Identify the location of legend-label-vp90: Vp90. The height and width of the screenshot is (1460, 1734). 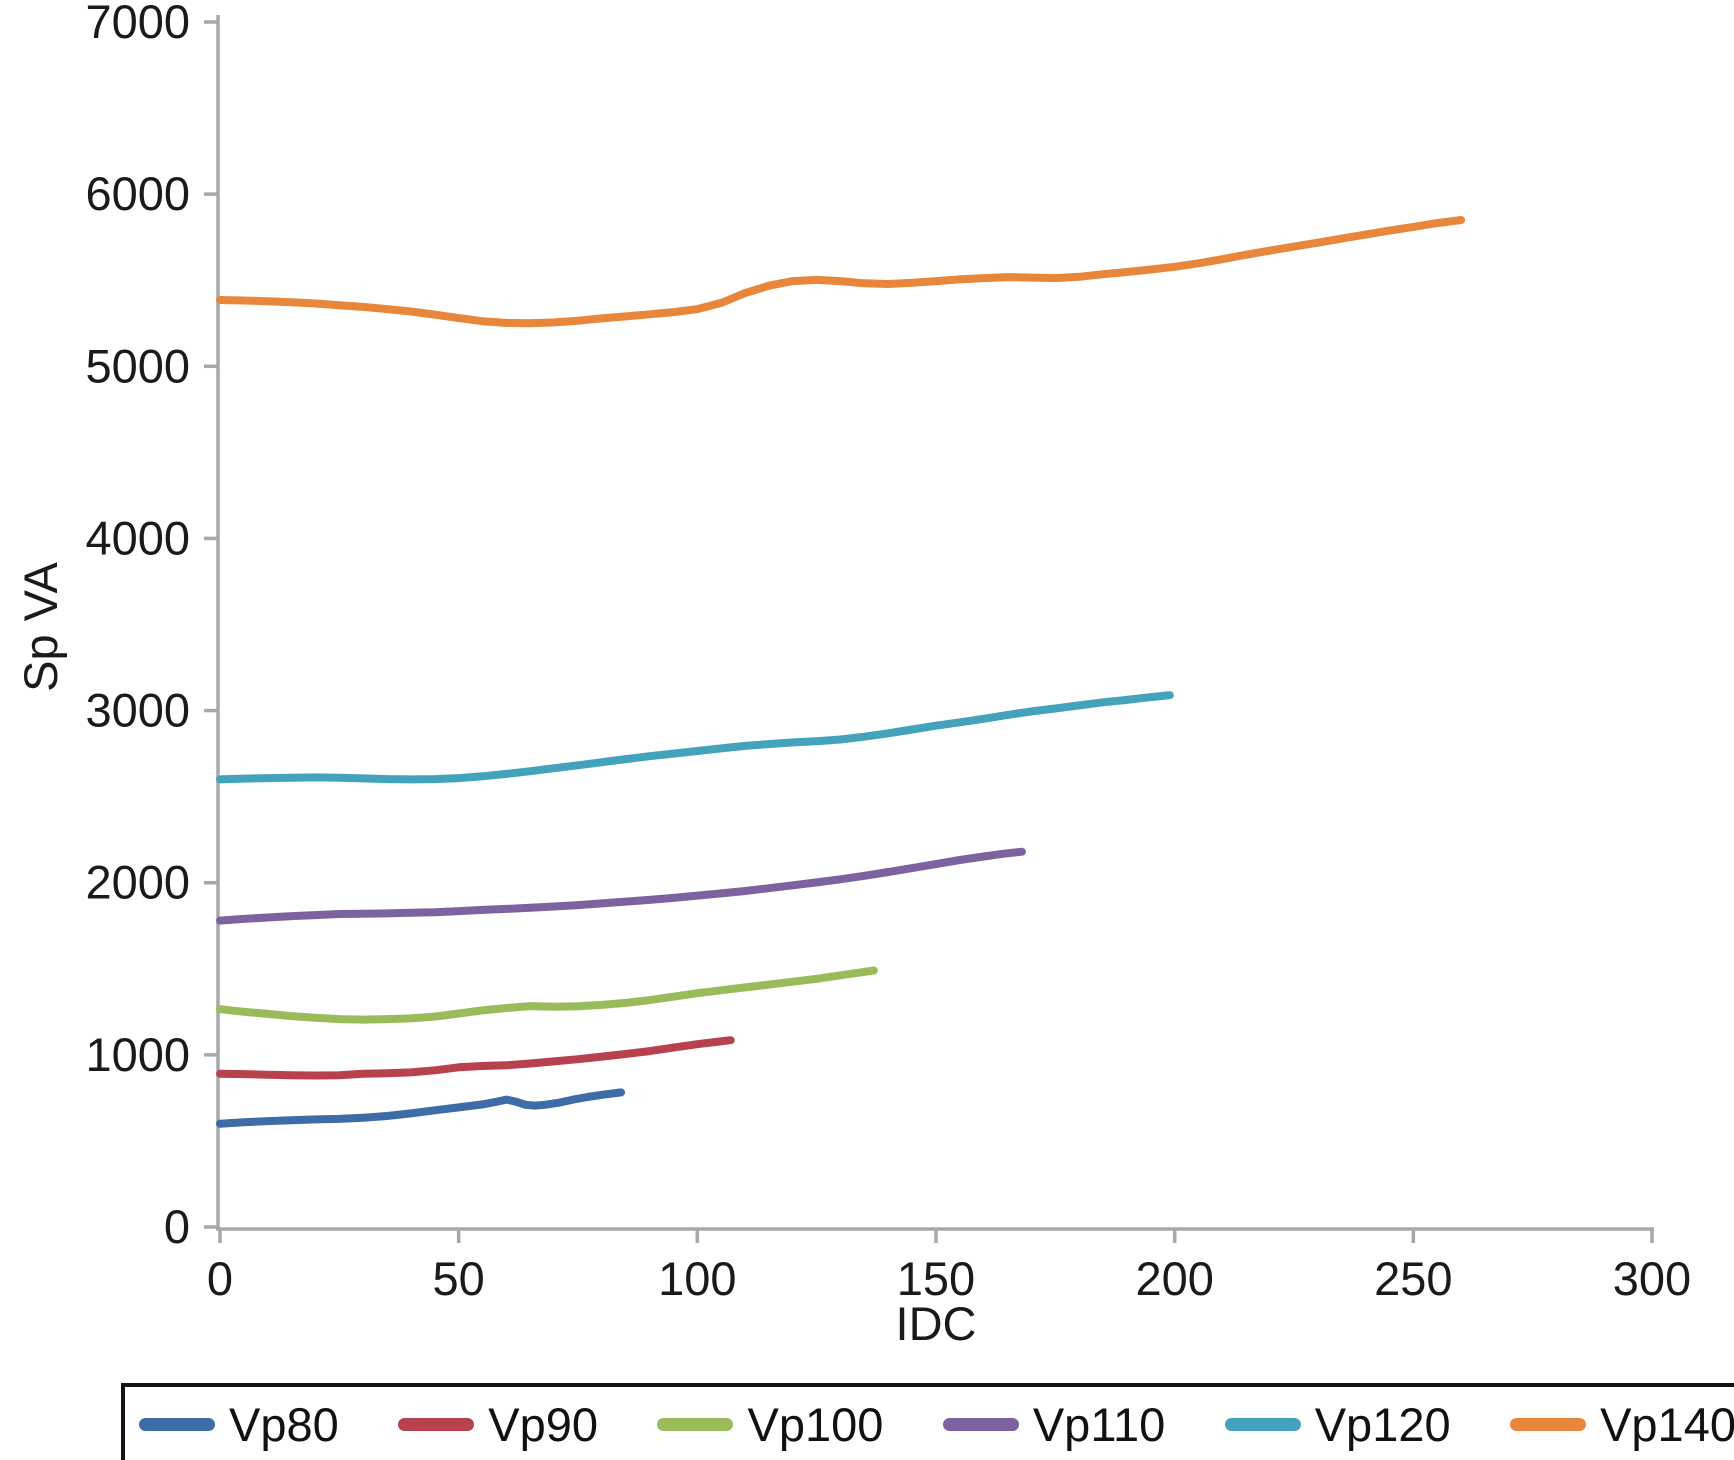
(543, 1424).